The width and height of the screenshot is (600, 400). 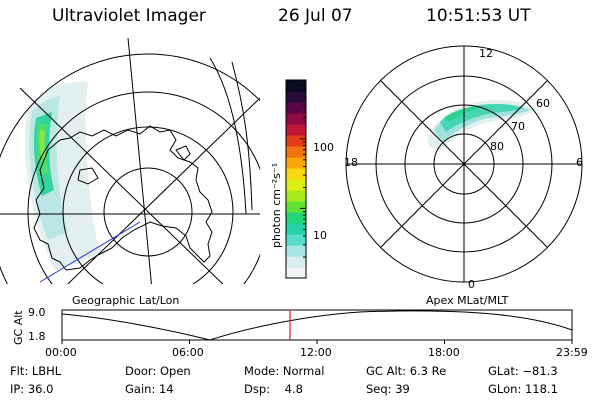 I want to click on status-mode: Mode: Normal, so click(x=284, y=371).